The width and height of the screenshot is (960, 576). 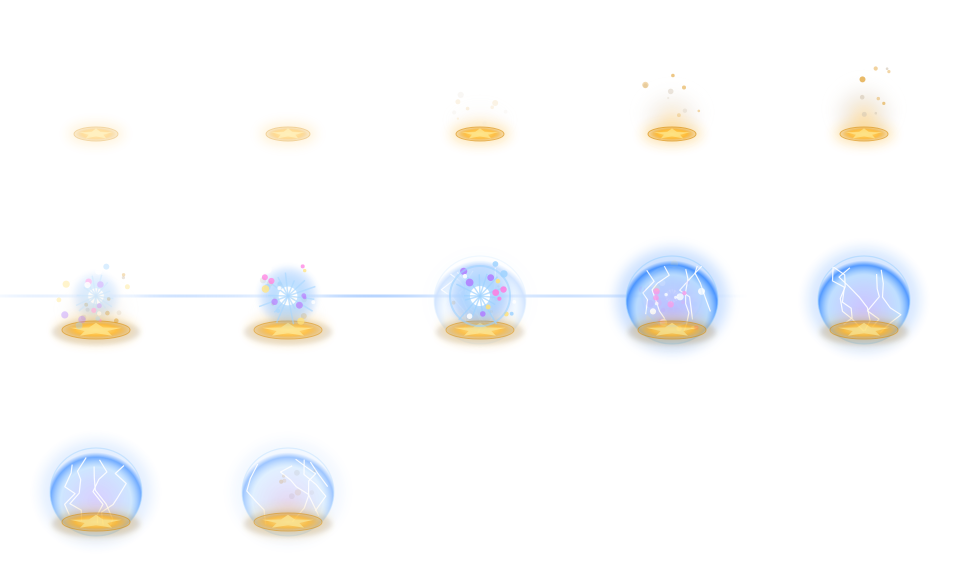 I want to click on seal-ring, so click(x=672, y=330).